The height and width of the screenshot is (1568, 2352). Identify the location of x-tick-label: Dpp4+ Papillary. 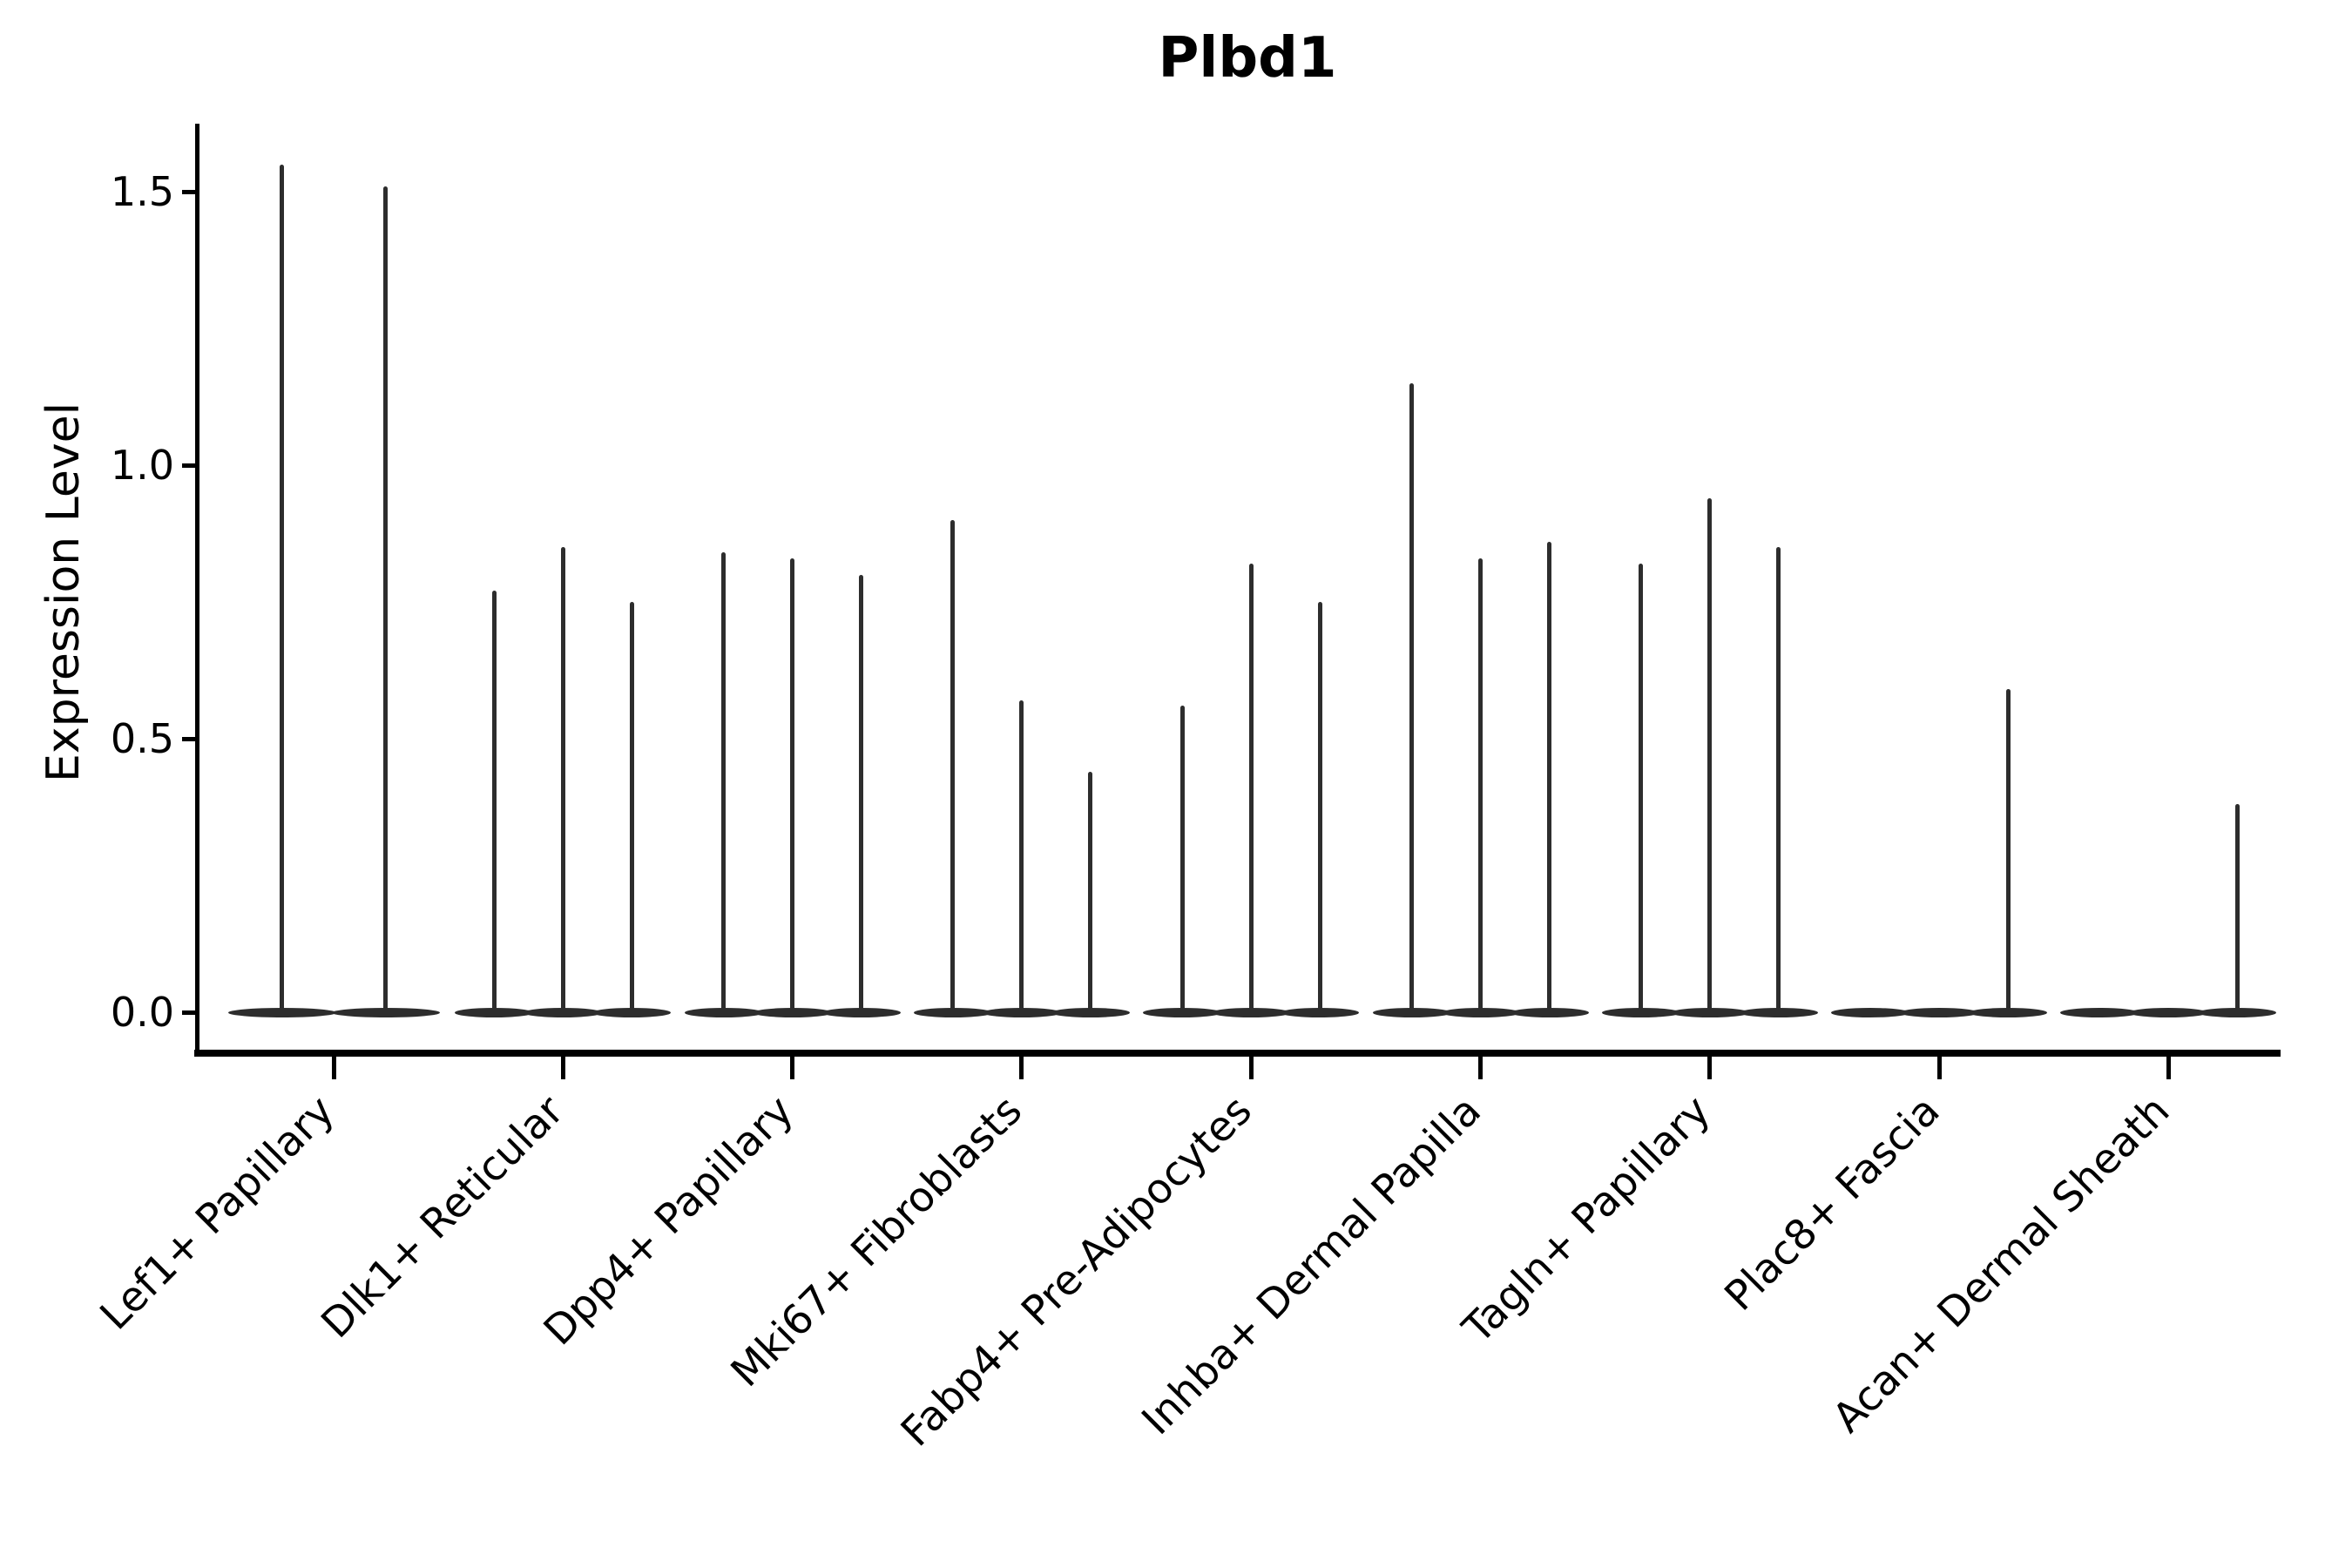
(668, 1221).